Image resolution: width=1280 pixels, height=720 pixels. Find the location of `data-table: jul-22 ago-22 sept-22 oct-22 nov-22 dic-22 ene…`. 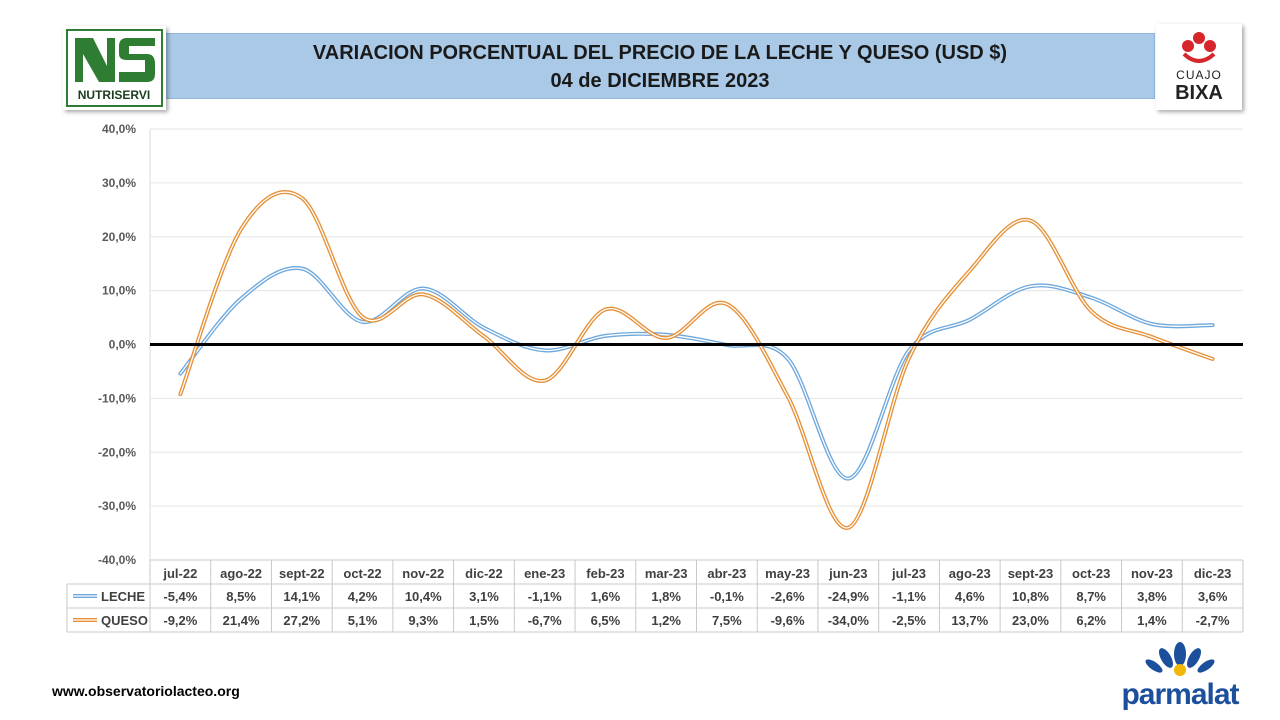

data-table: jul-22 ago-22 sept-22 oct-22 nov-22 dic-22 ene… is located at coordinates (655, 596).